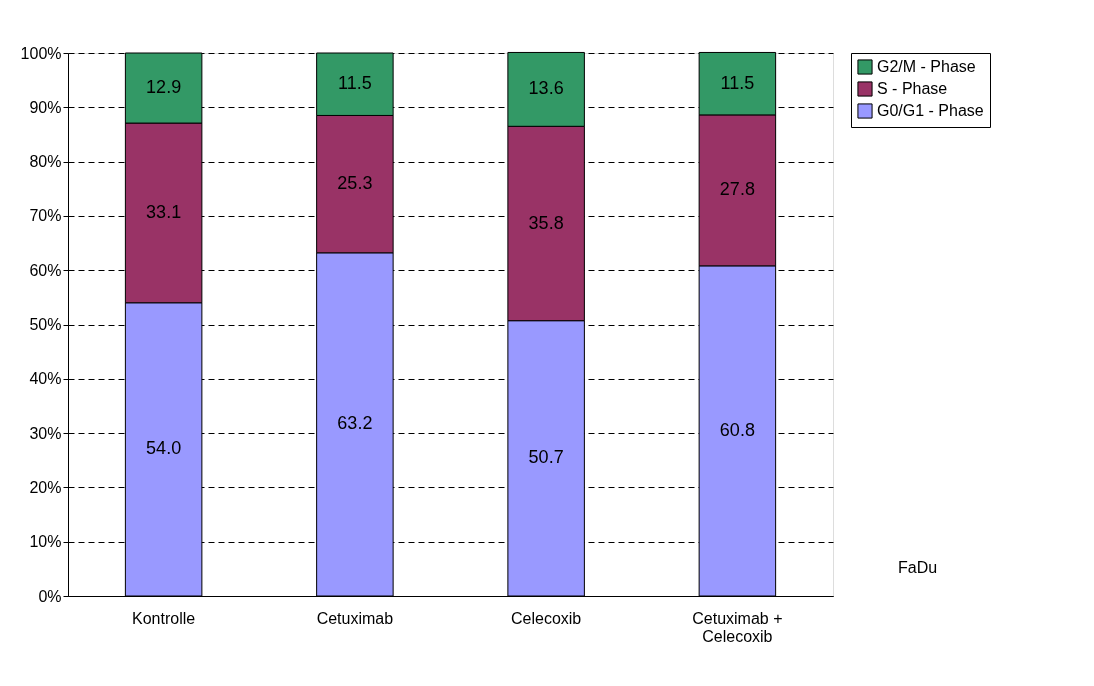 Image resolution: width=1094 pixels, height=686 pixels. I want to click on x-tick-label: Kontrolle, so click(164, 618).